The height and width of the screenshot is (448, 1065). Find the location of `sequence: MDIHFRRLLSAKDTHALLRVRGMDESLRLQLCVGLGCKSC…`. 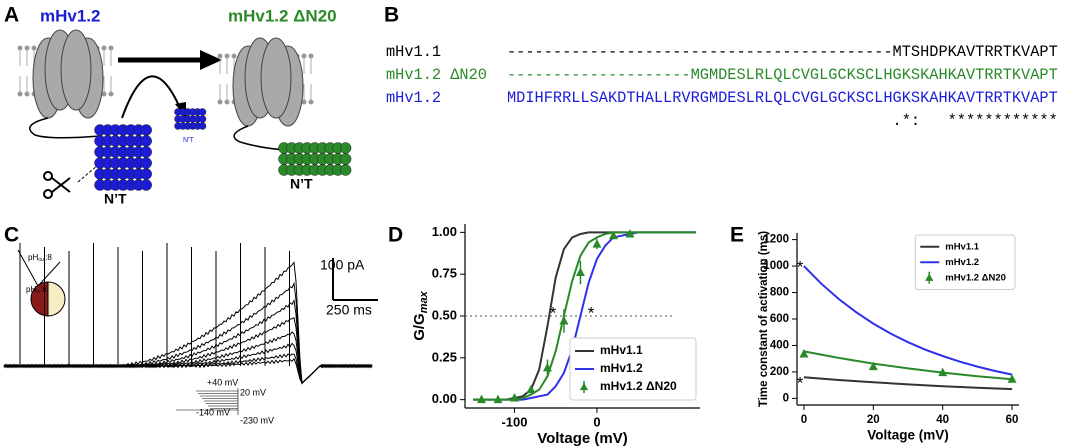

sequence: MDIHFRRLLSAKDTHALLRVRGMDESLRLQLCVGLGCKSC… is located at coordinates (782, 98).